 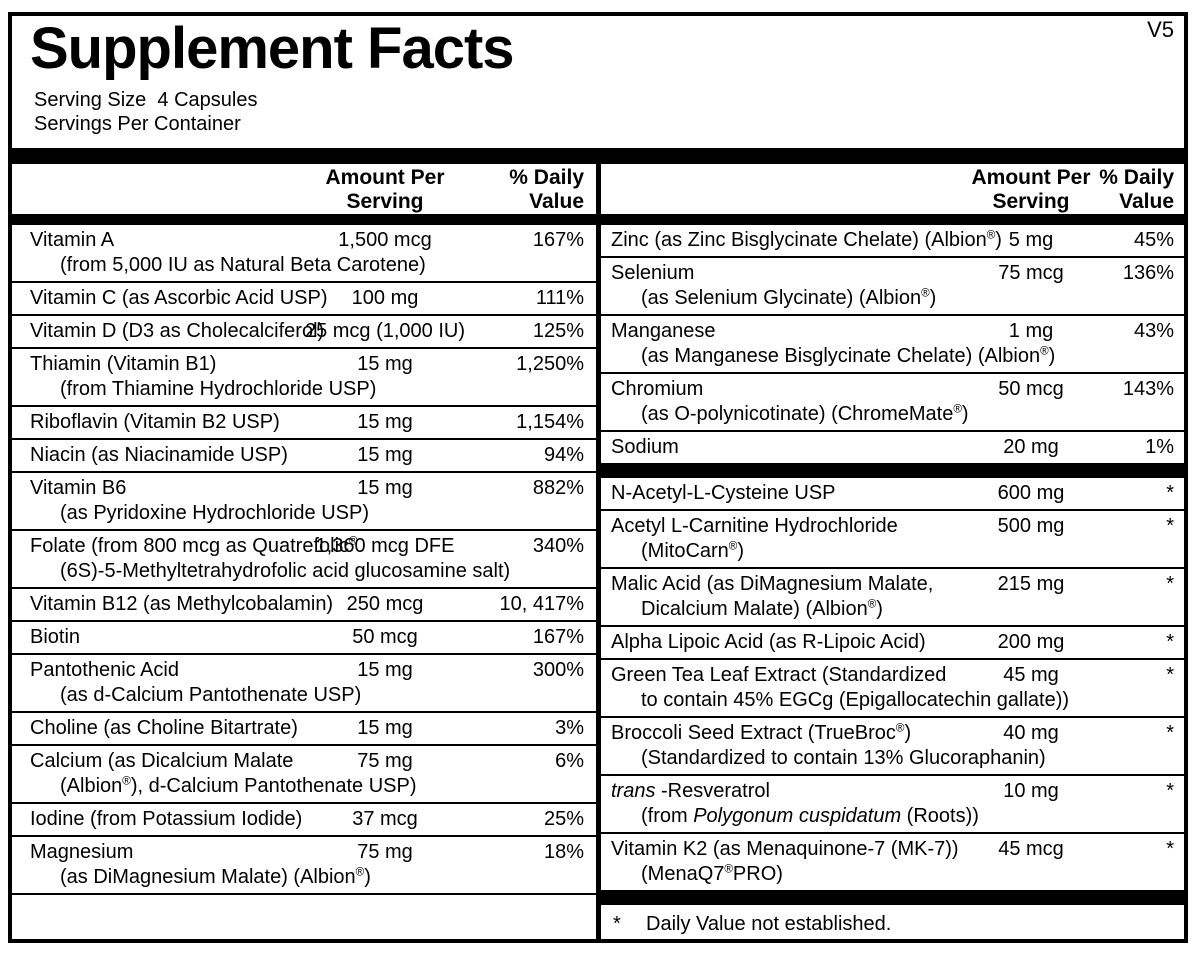 I want to click on ingredient-daily-value: 43%, so click(x=1153, y=331).